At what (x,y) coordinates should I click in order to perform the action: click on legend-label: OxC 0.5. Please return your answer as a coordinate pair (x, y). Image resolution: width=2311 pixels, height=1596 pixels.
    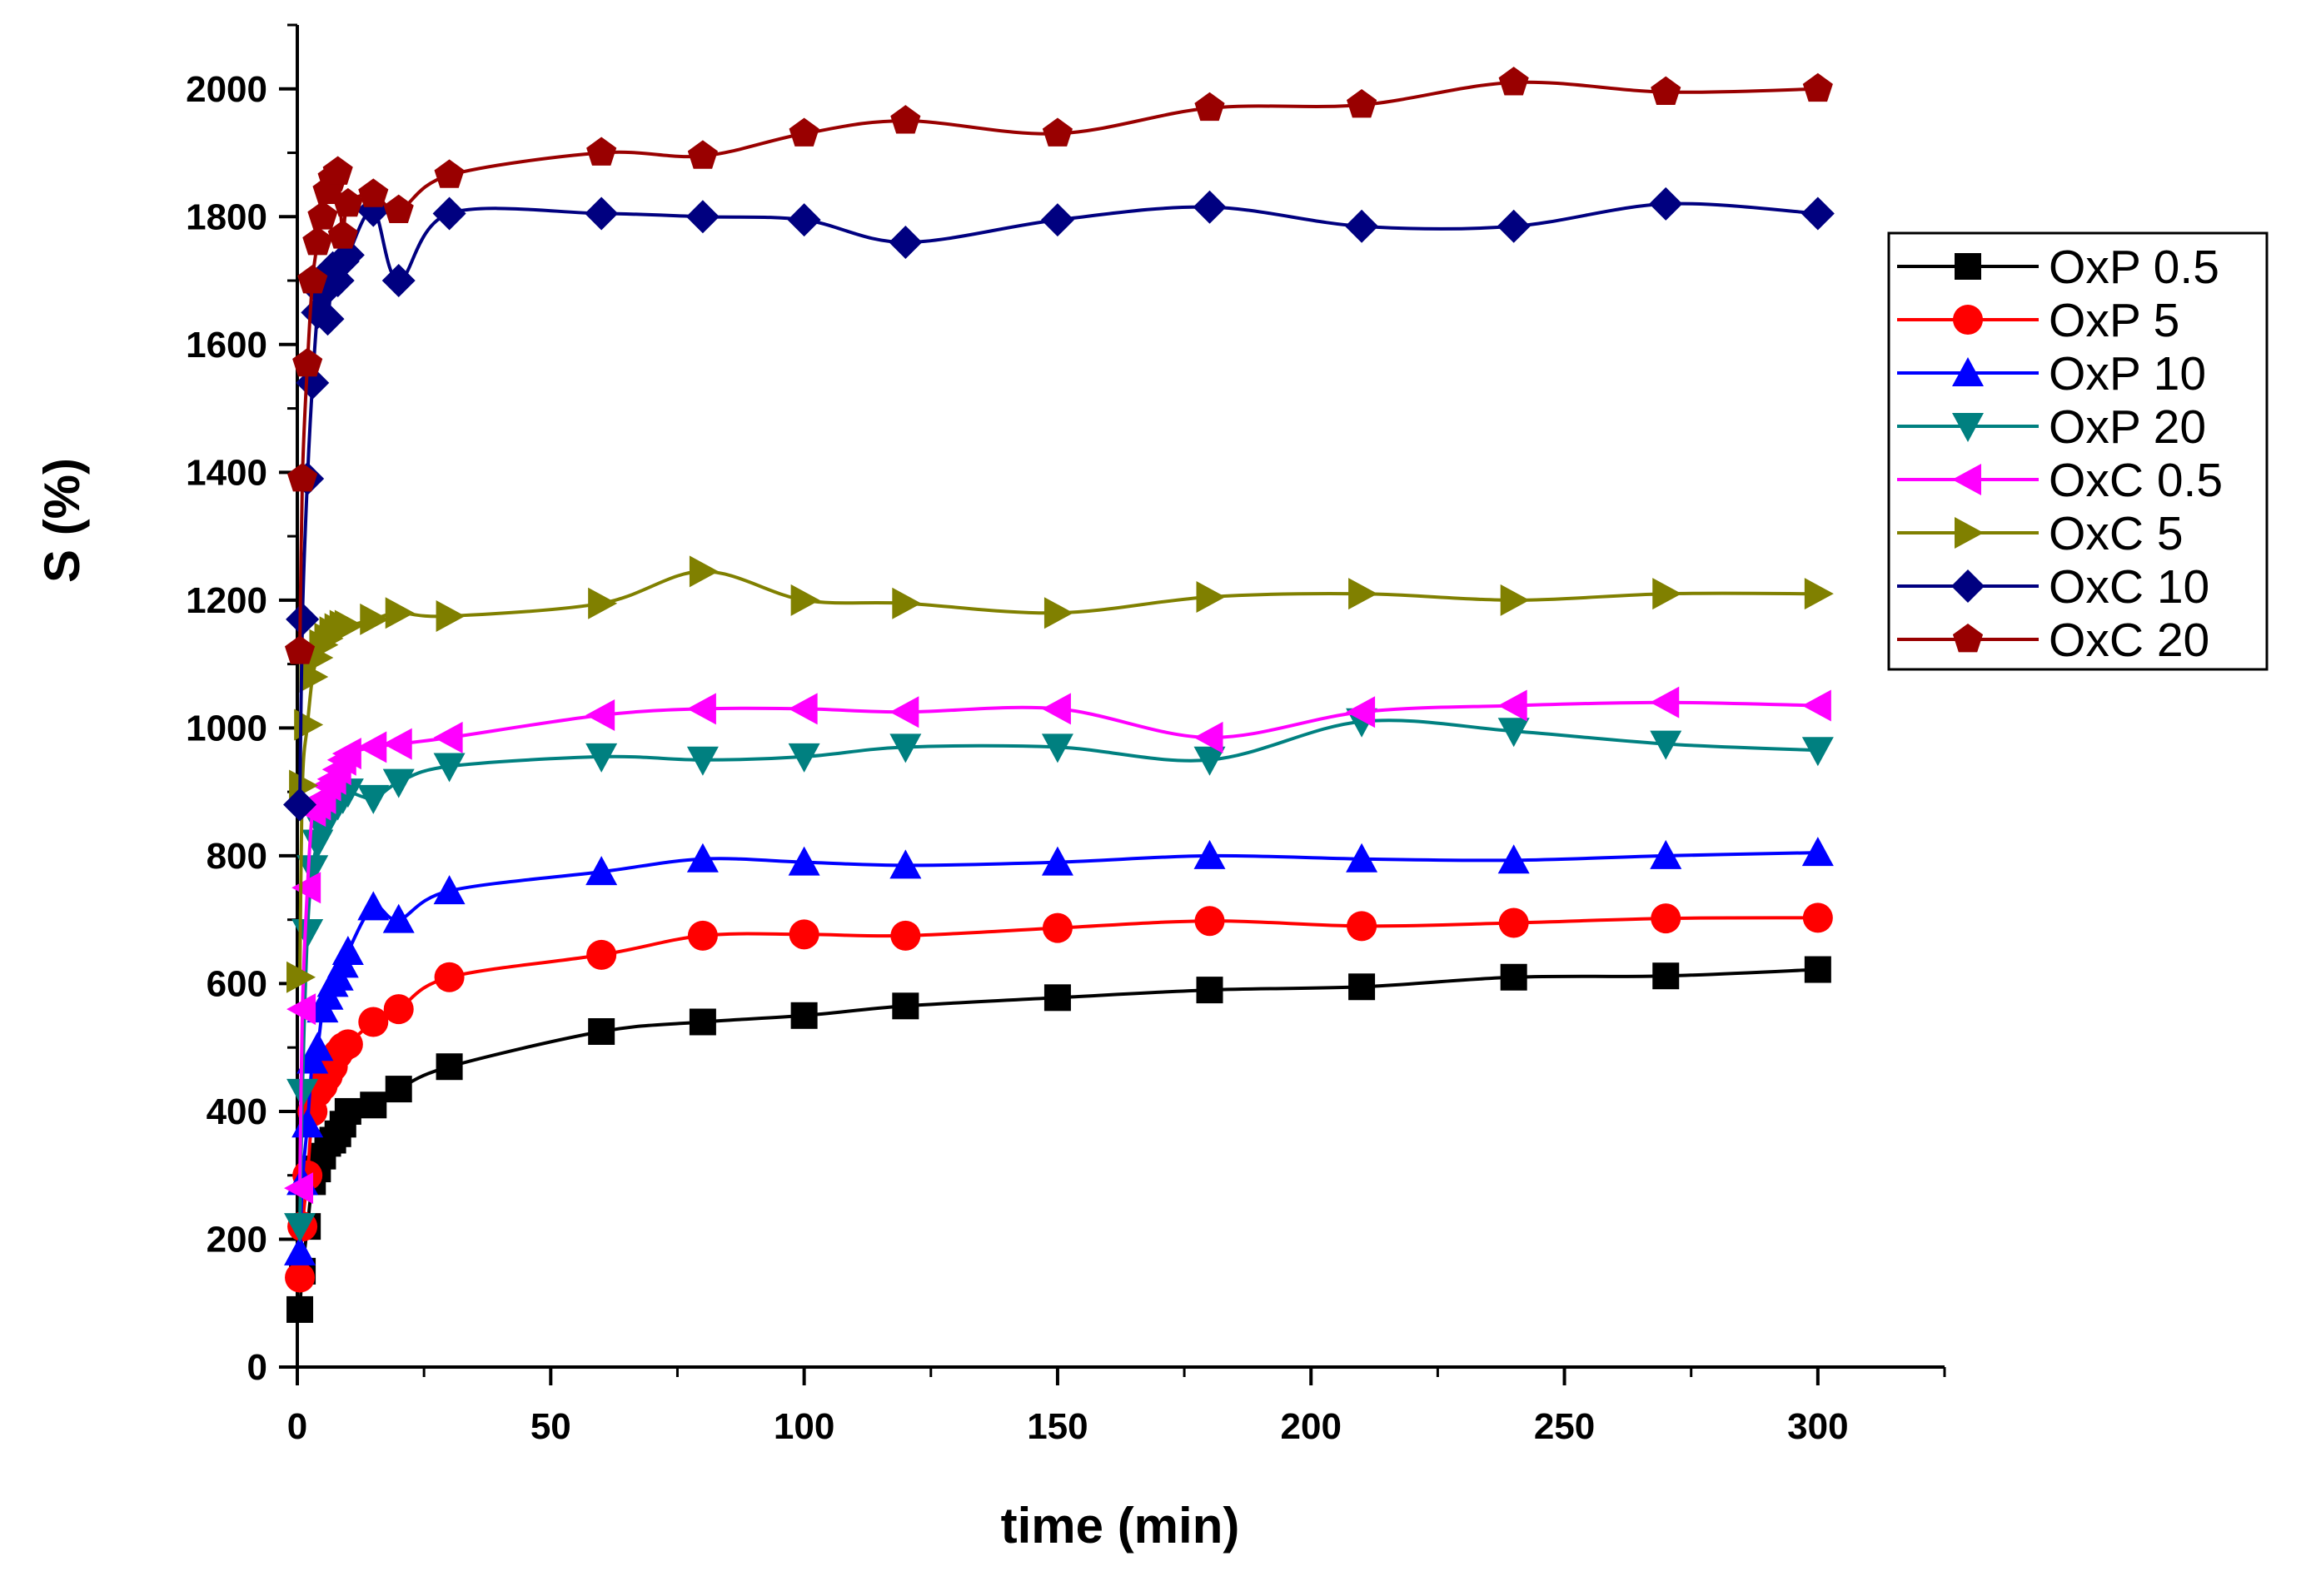
    Looking at the image, I should click on (2136, 480).